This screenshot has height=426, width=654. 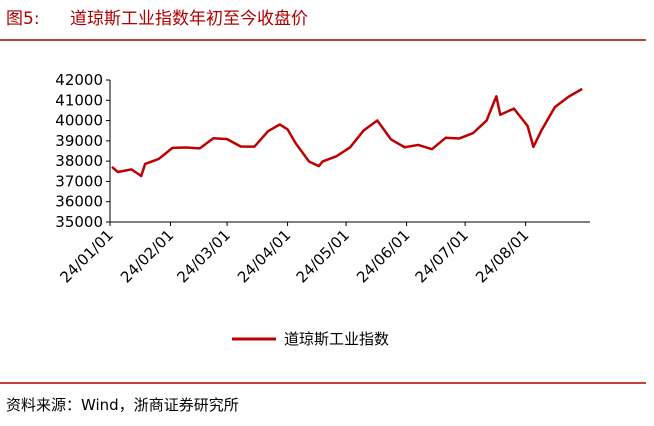 I want to click on y-tick-label: 36000, so click(x=79, y=202).